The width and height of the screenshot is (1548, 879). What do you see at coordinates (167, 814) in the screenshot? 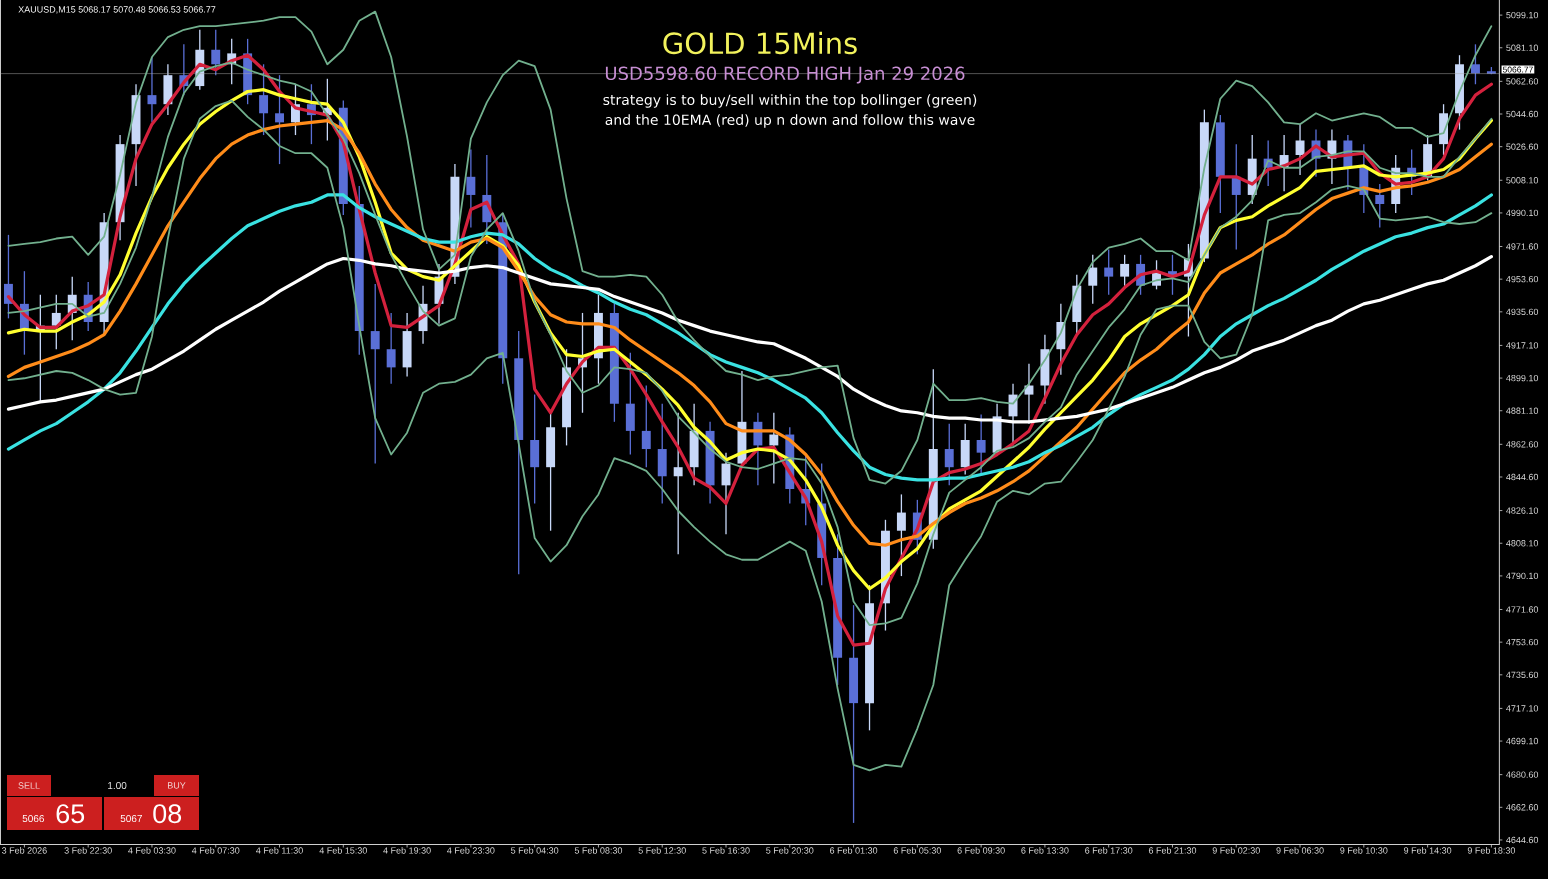
I see `annotation: 08` at bounding box center [167, 814].